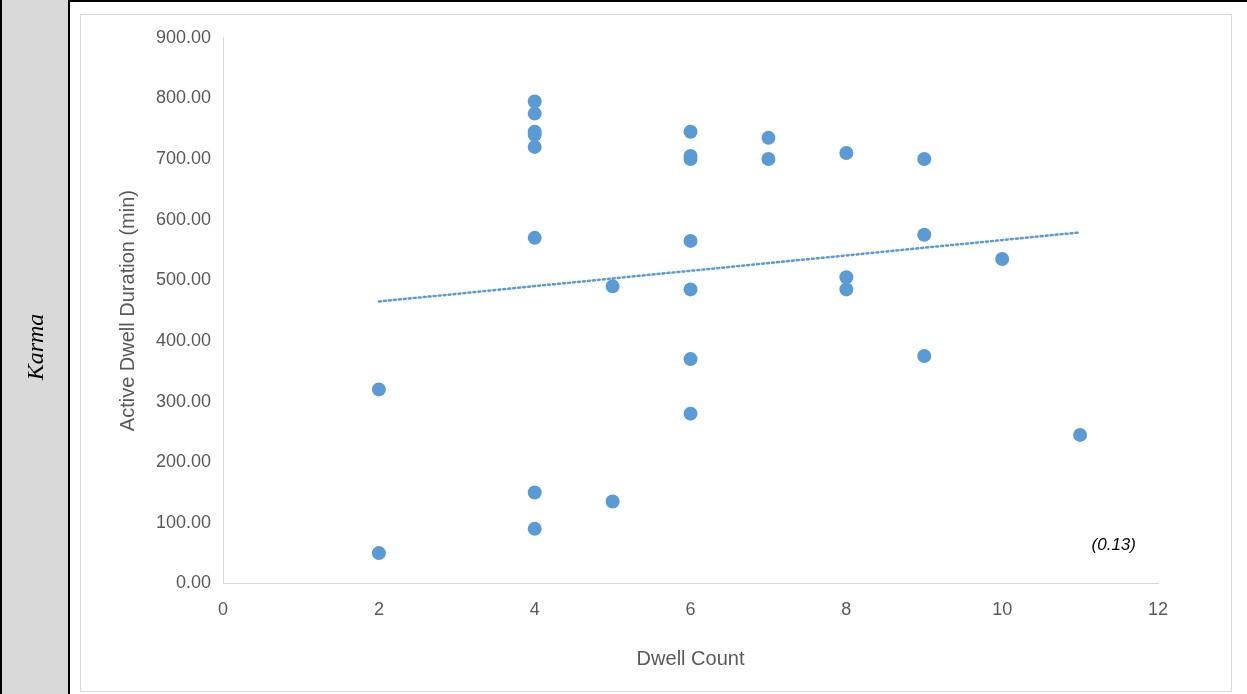 The image size is (1247, 694). What do you see at coordinates (1113, 544) in the screenshot?
I see `annotation: (0.13)` at bounding box center [1113, 544].